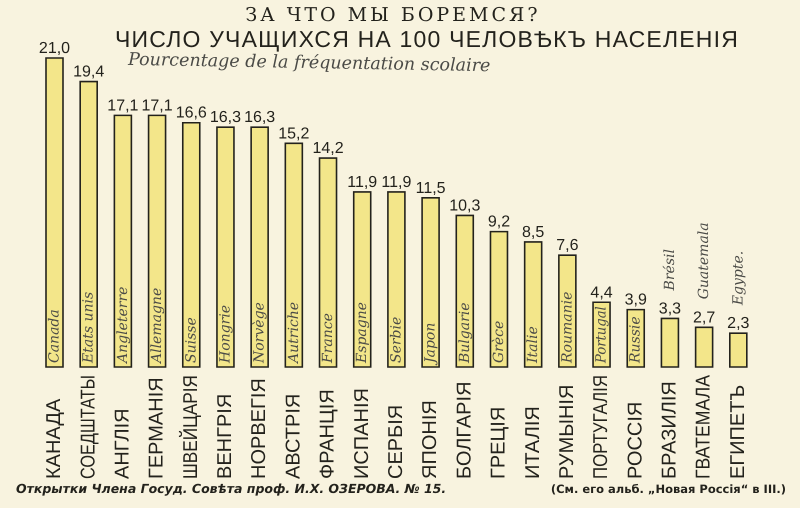 This screenshot has height=508, width=800. I want to click on annotation: Suisse, so click(191, 340).